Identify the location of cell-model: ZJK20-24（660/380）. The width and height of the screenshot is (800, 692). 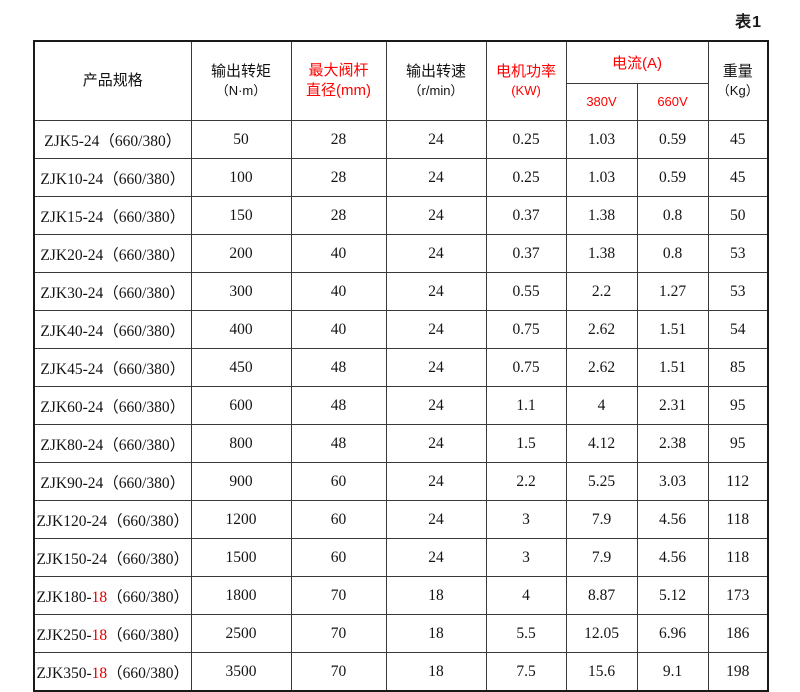
(112, 253).